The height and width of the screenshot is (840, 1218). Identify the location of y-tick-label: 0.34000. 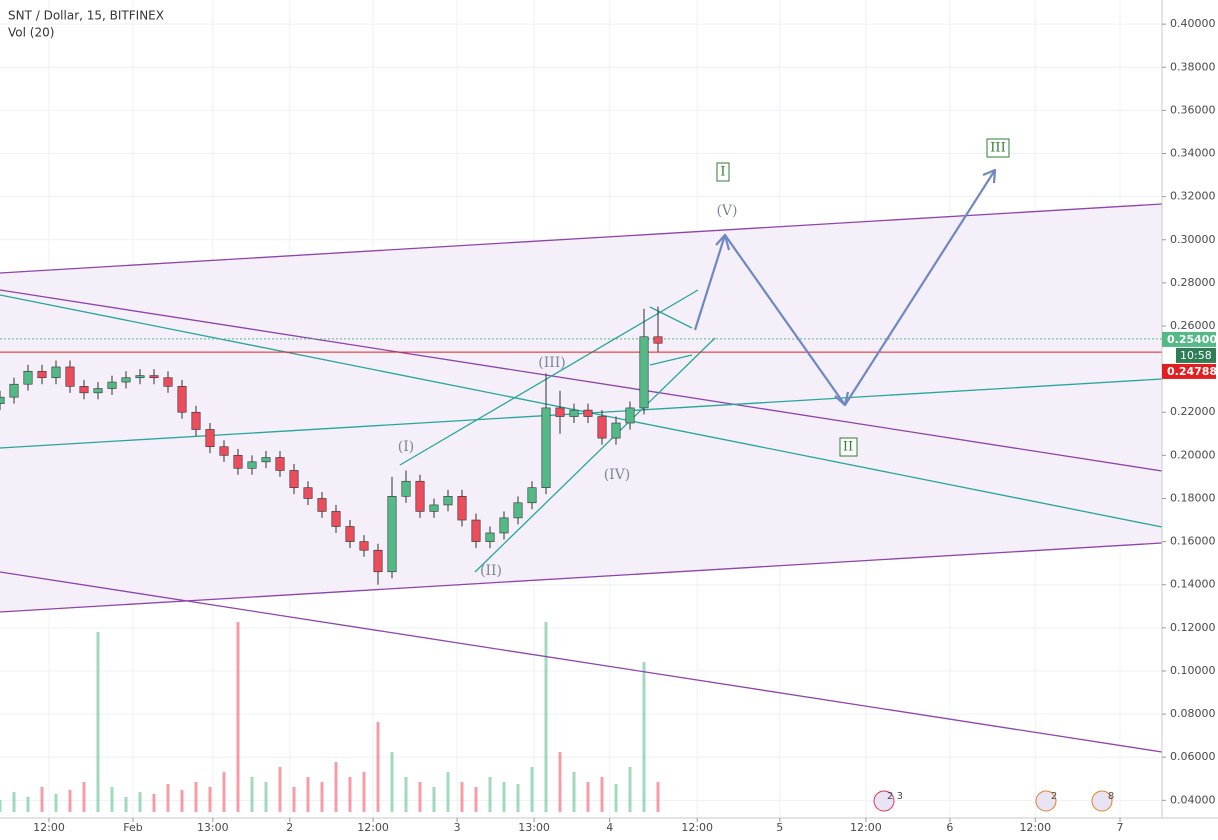
(1193, 153).